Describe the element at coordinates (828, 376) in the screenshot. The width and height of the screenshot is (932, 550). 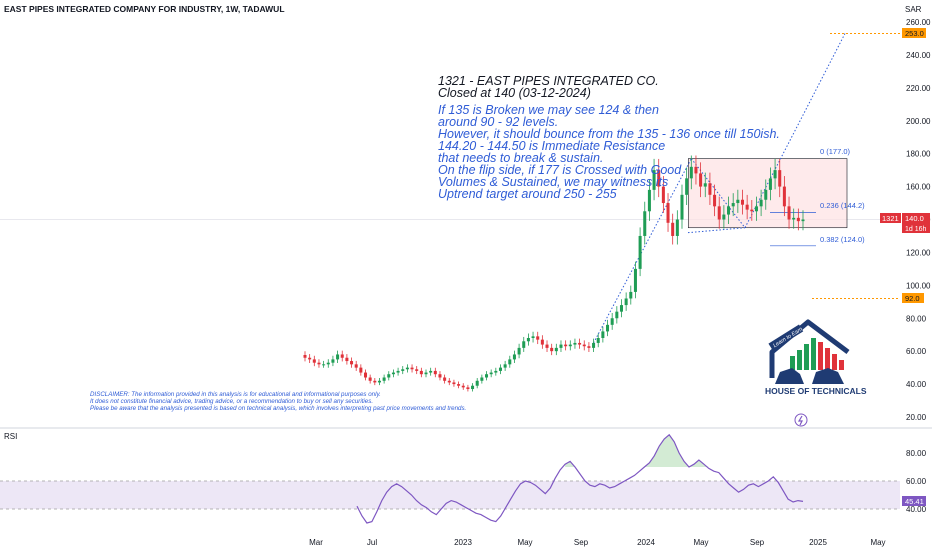
I see `bear-icon` at that location.